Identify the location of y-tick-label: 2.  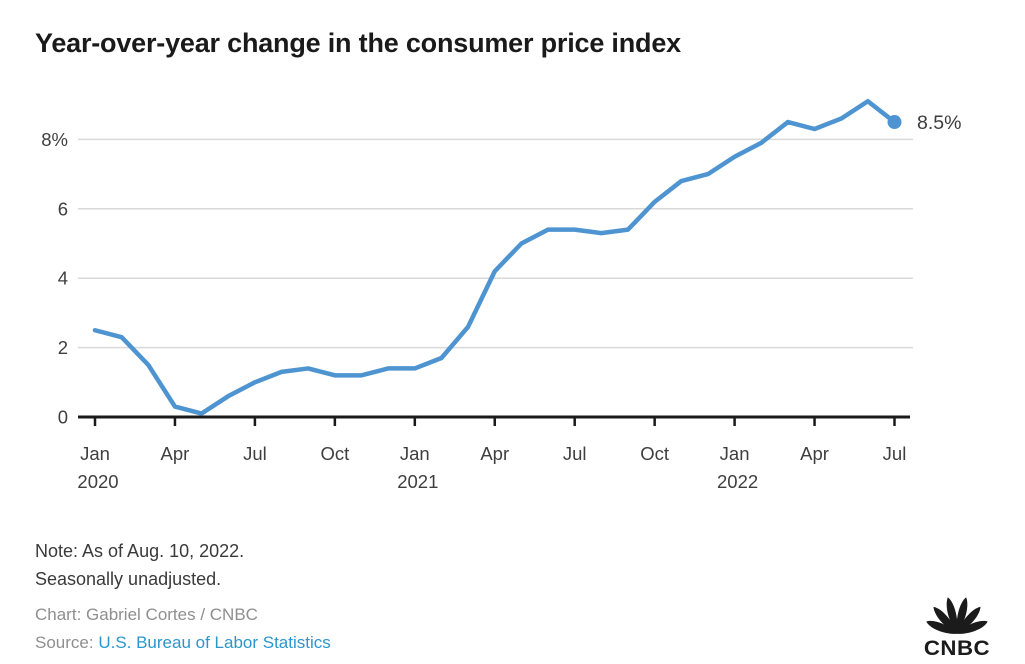
(63, 347).